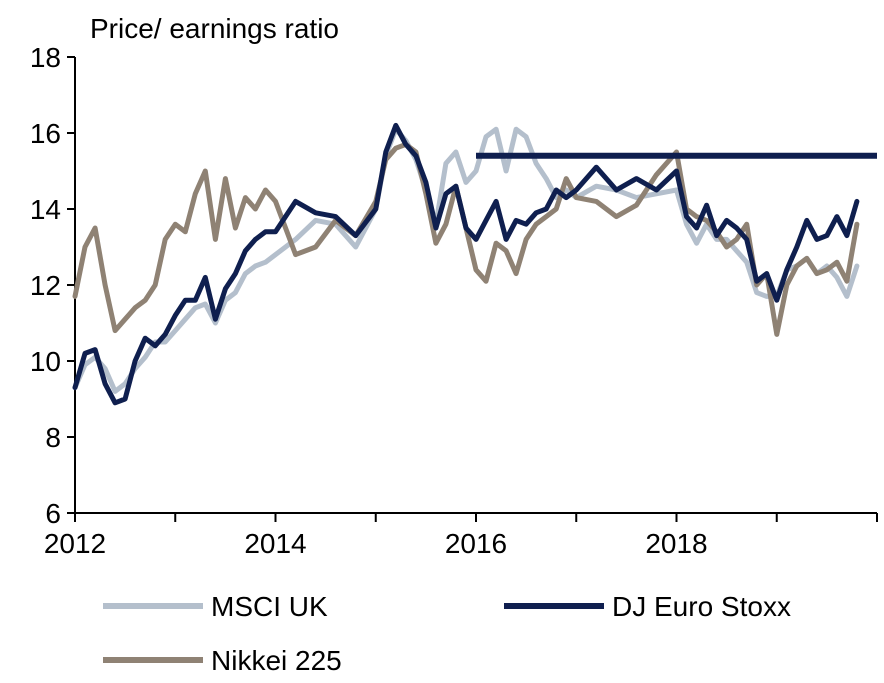 The height and width of the screenshot is (683, 884). What do you see at coordinates (45, 57) in the screenshot?
I see `y-tick-label: 18` at bounding box center [45, 57].